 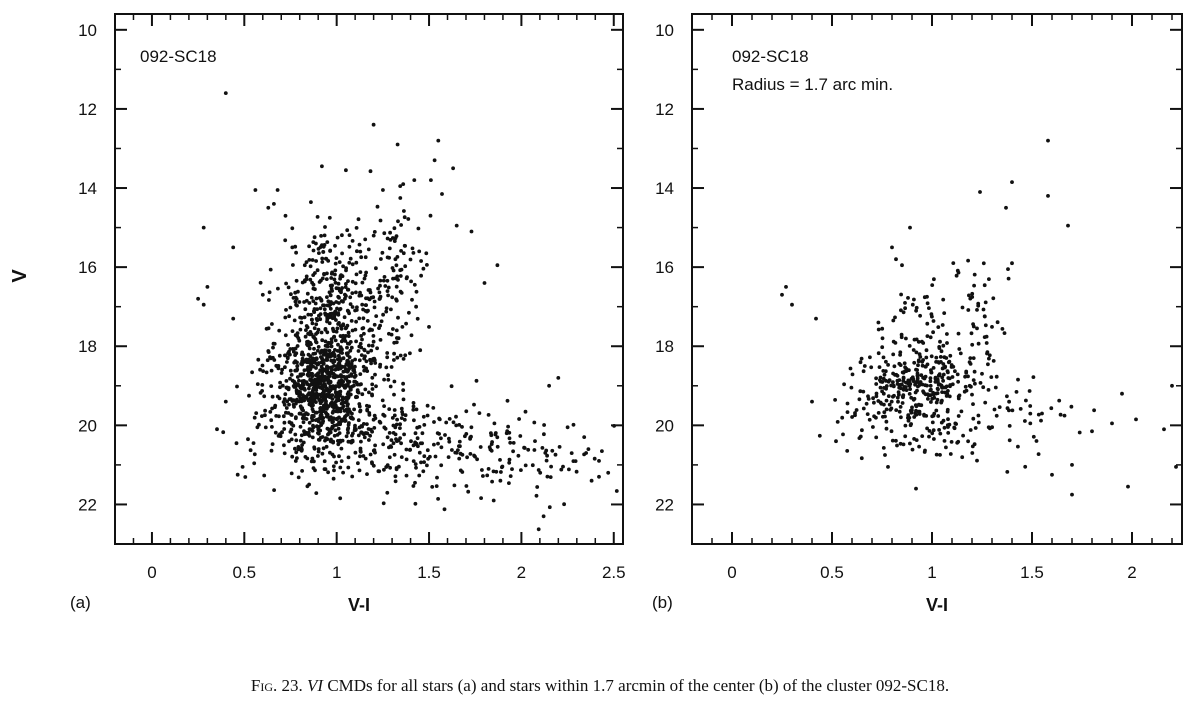 What do you see at coordinates (151, 572) in the screenshot?
I see `a-xtick-label: 0` at bounding box center [151, 572].